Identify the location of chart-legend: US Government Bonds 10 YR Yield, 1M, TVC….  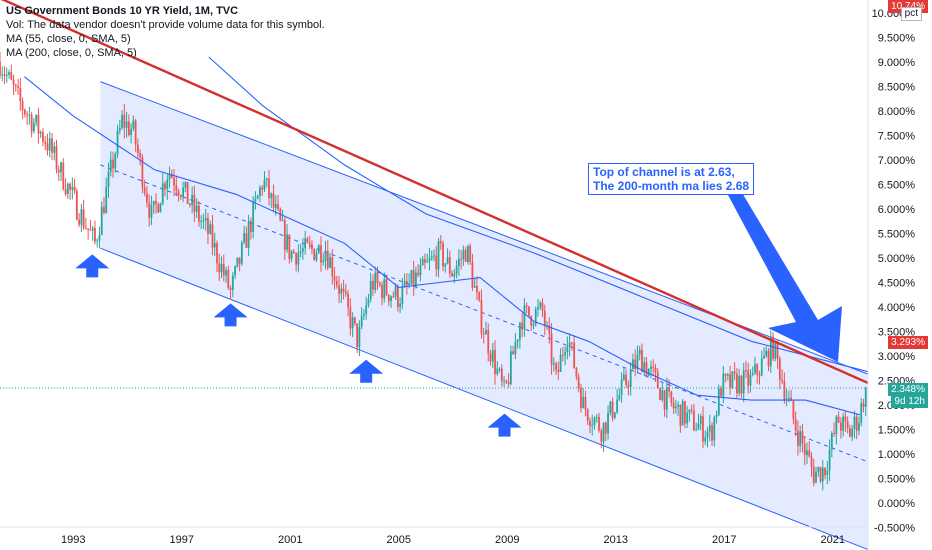
(165, 32).